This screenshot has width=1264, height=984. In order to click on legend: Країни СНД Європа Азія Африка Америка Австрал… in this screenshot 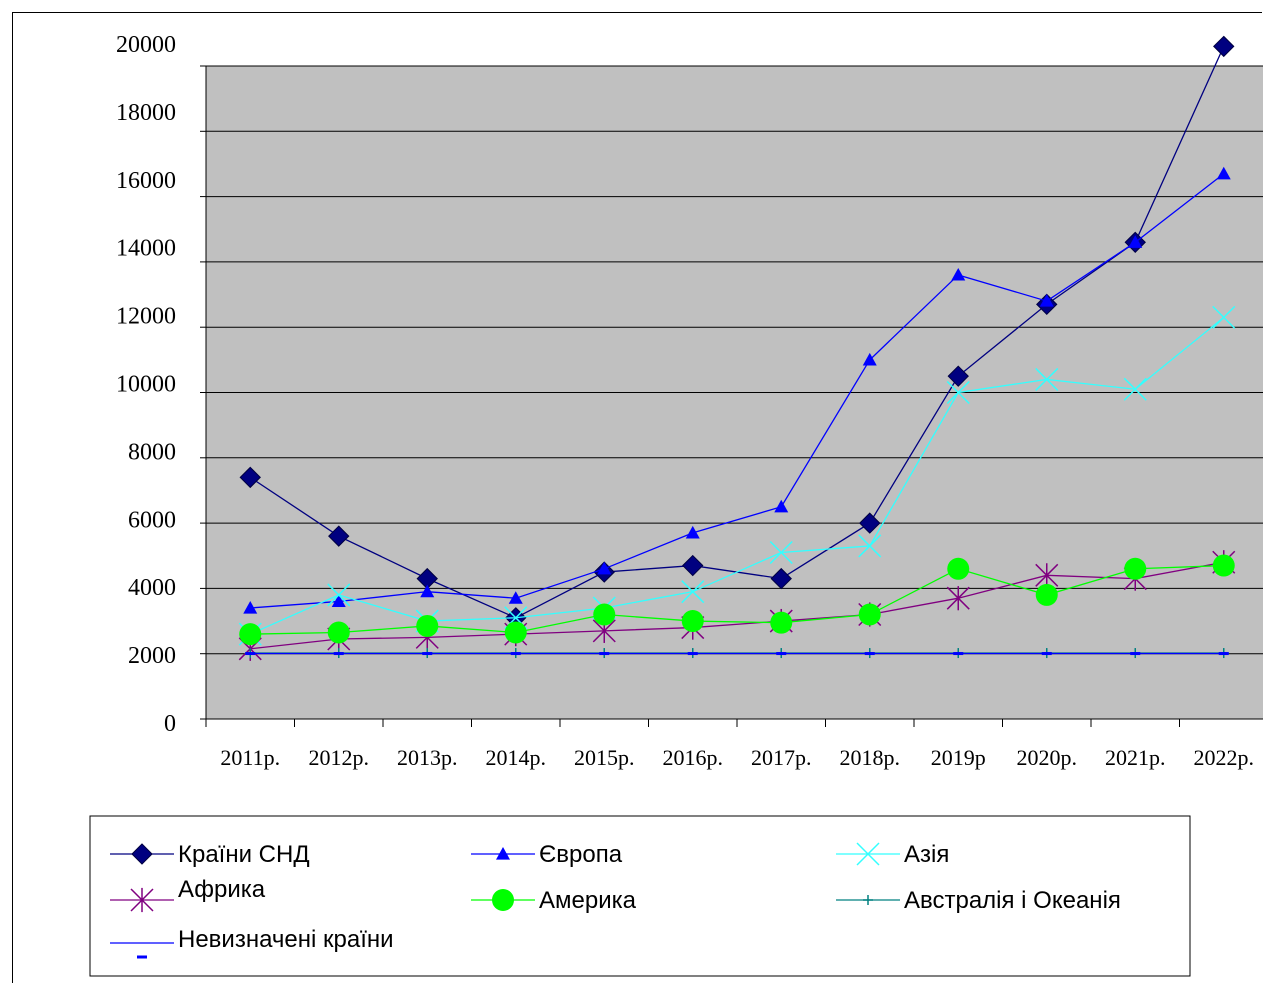, I will do `click(615, 900)`.